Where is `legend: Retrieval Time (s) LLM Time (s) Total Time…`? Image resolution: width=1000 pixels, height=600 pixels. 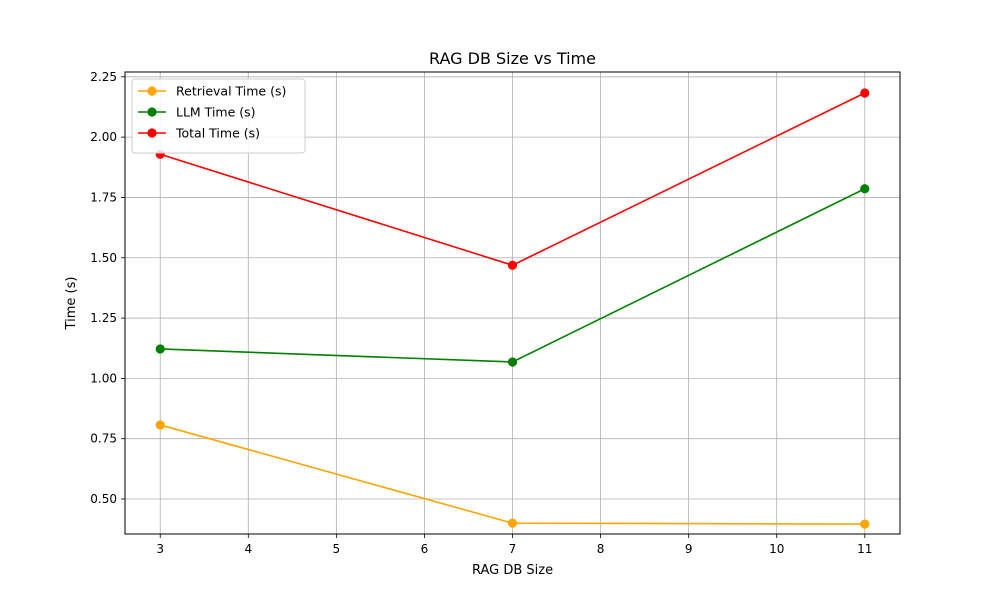 legend: Retrieval Time (s) LLM Time (s) Total Time… is located at coordinates (218, 116).